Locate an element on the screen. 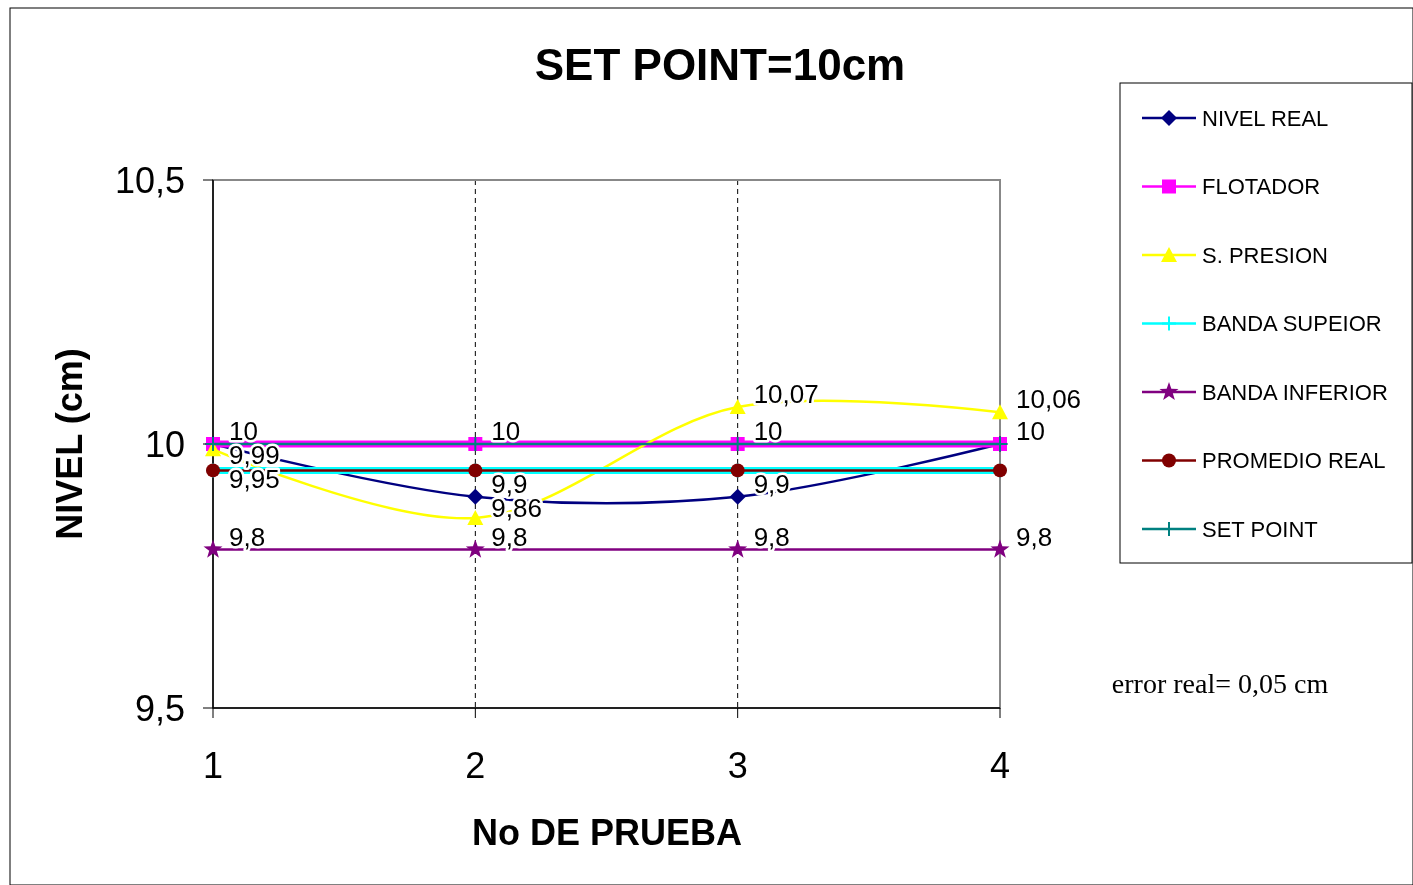  legend-label: SET POINT is located at coordinates (1260, 529).